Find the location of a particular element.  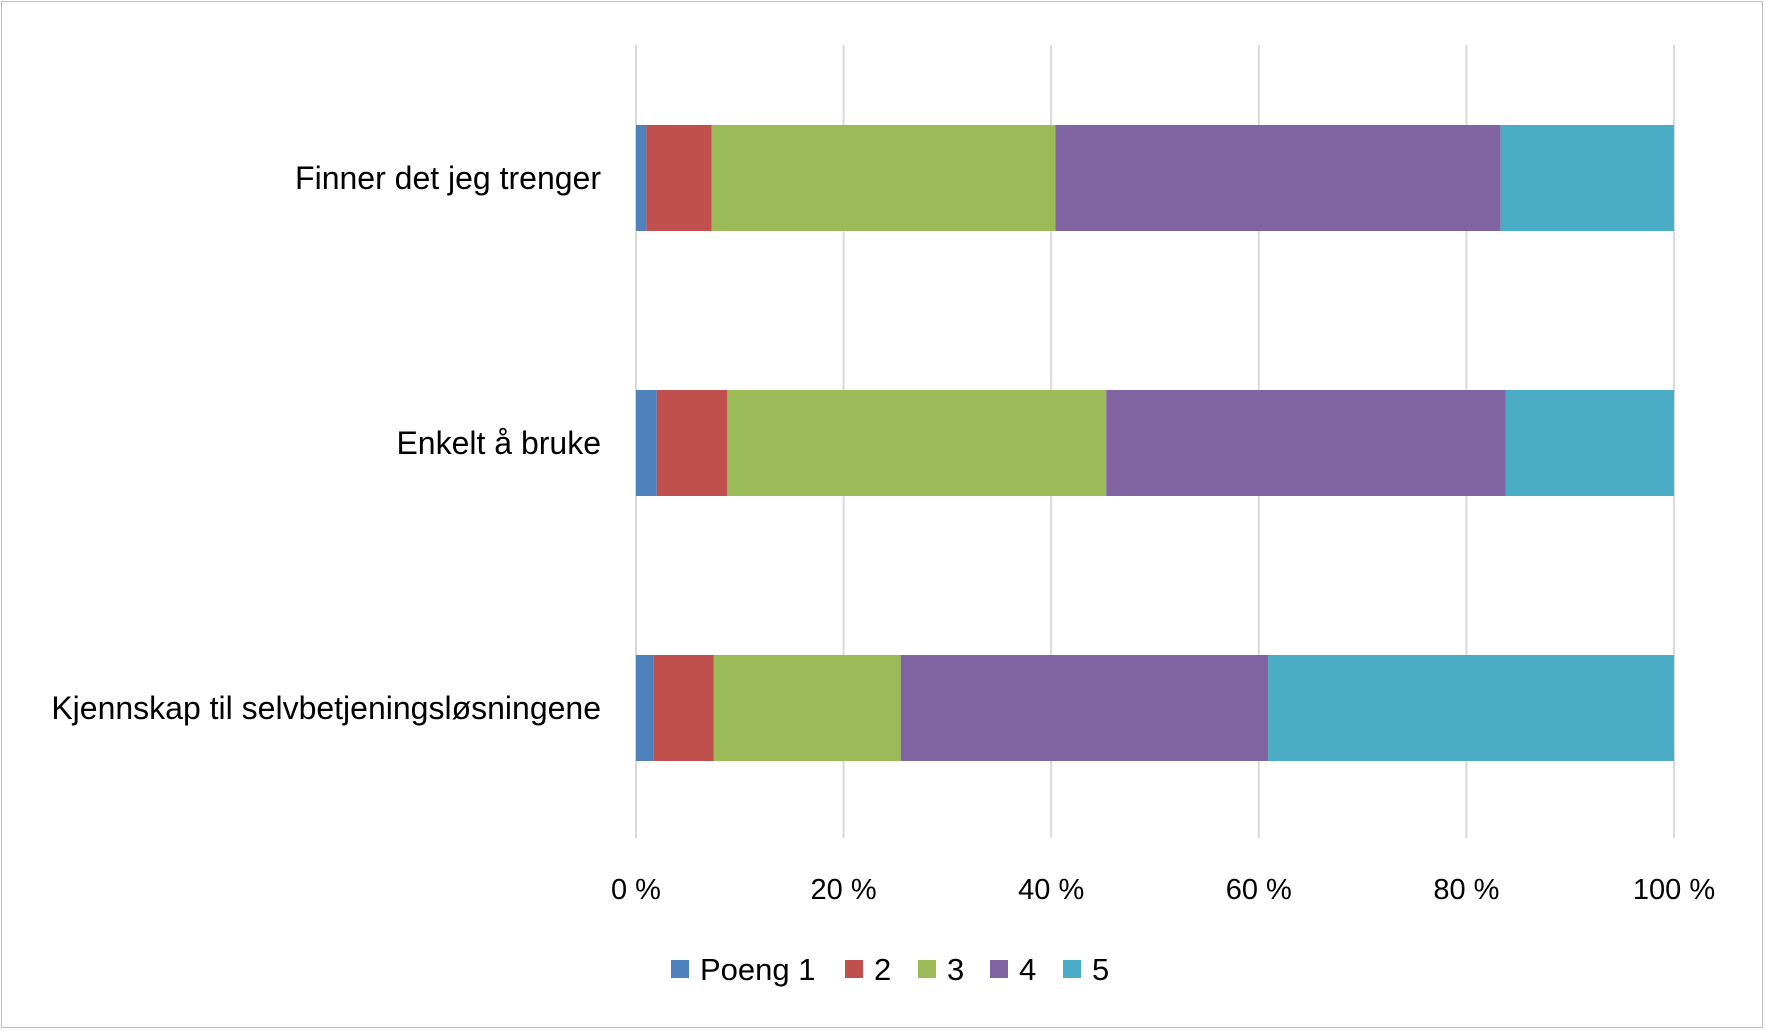

legend-label: 4 is located at coordinates (1027, 969).